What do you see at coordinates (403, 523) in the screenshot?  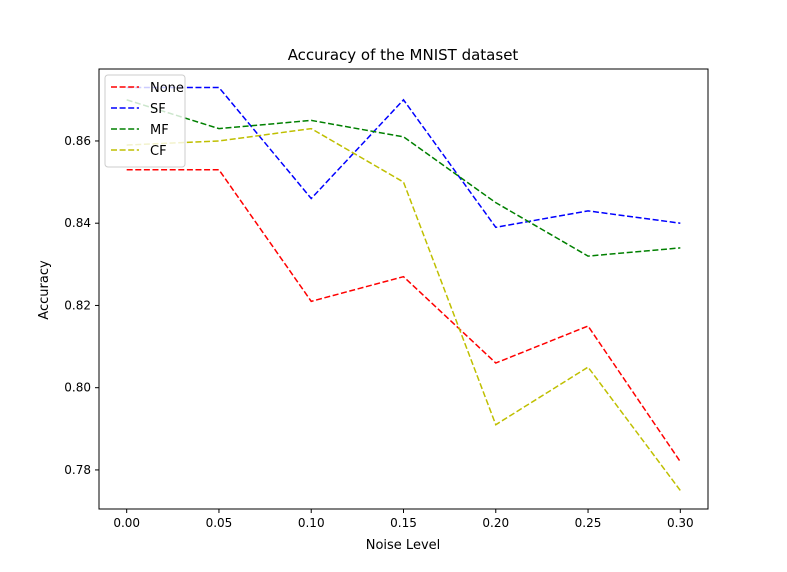 I see `x-tick-label: 0.15` at bounding box center [403, 523].